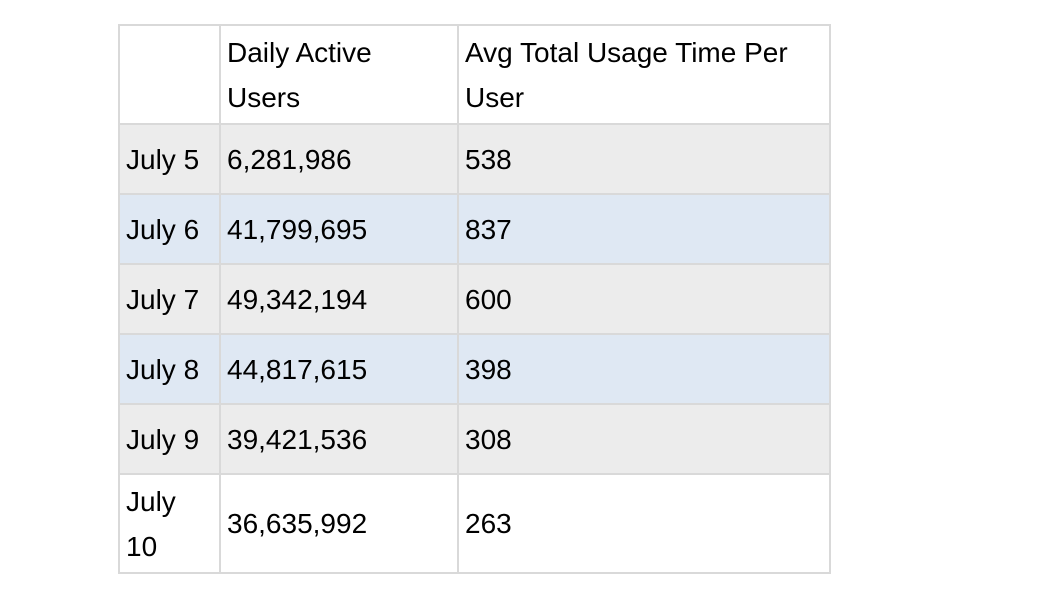 This screenshot has height=614, width=1050. I want to click on dau-cell: 41,799,695, so click(339, 229).